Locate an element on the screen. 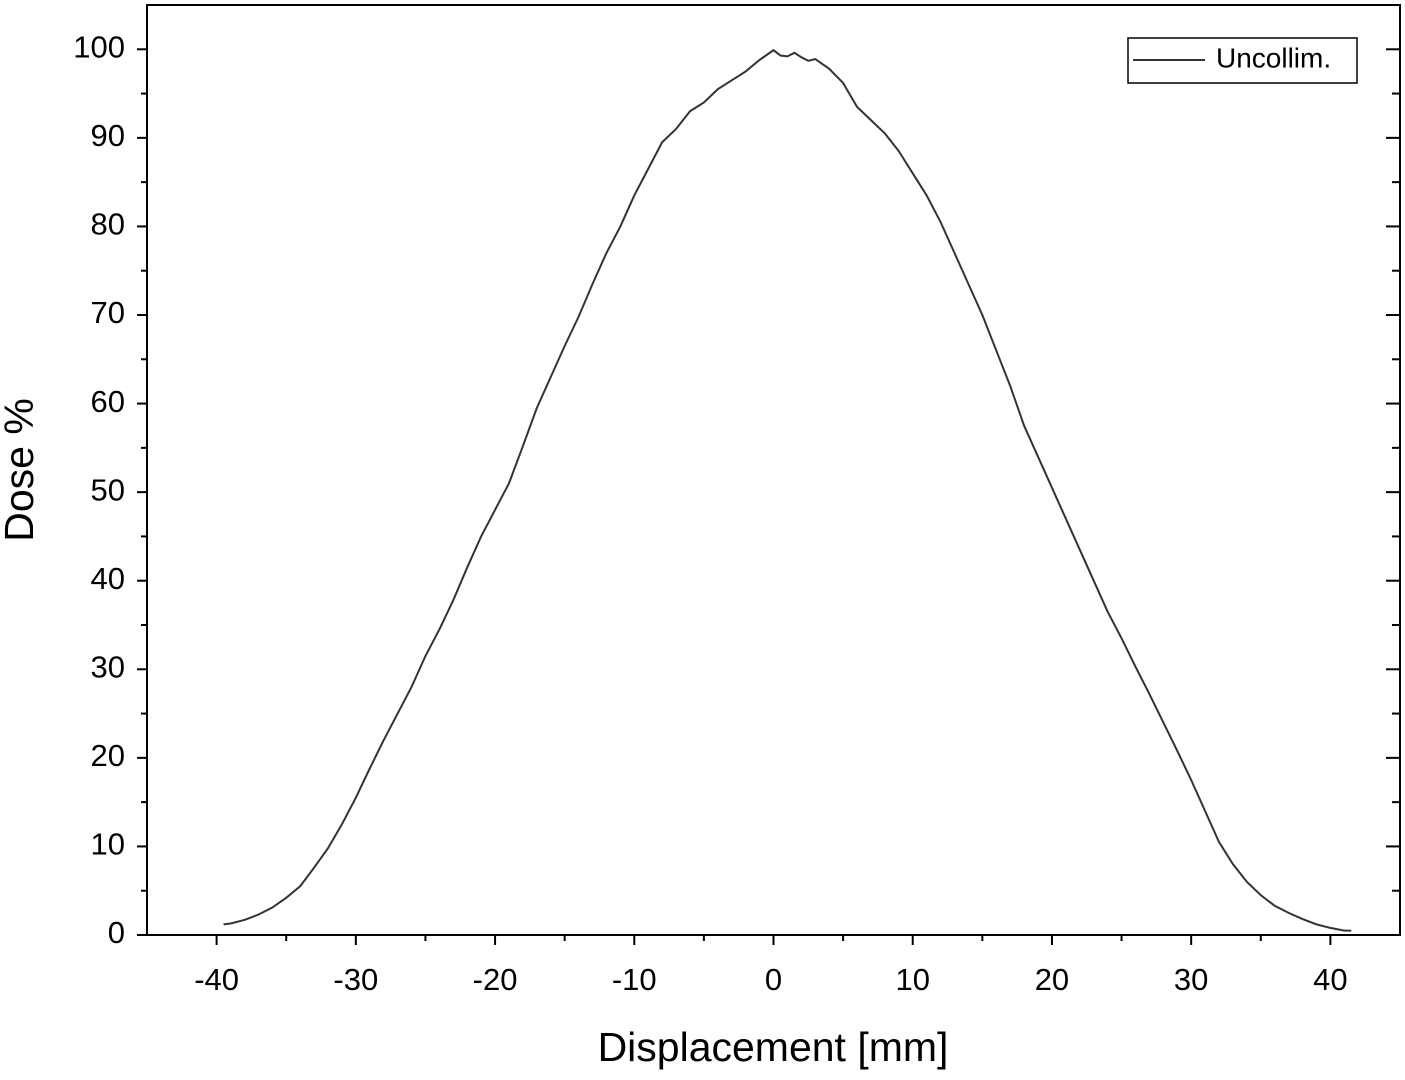  y-tick-label: 60 is located at coordinates (108, 401).